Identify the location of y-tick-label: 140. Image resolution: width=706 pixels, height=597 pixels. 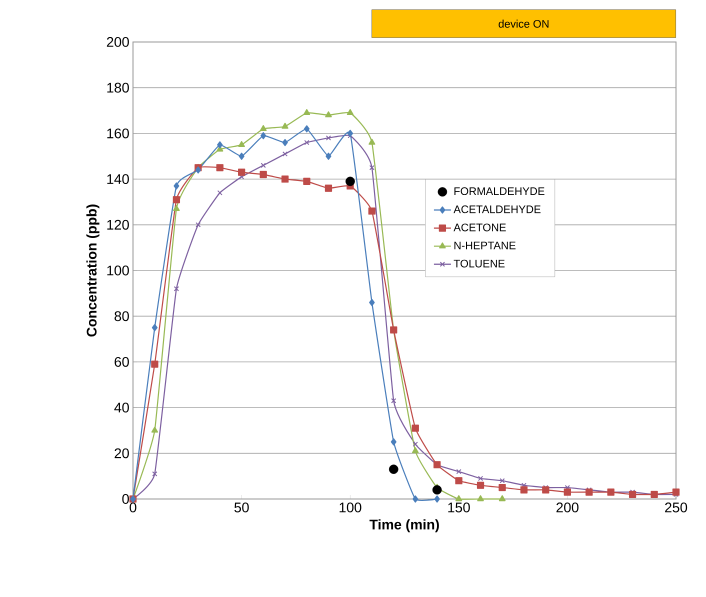
(118, 179).